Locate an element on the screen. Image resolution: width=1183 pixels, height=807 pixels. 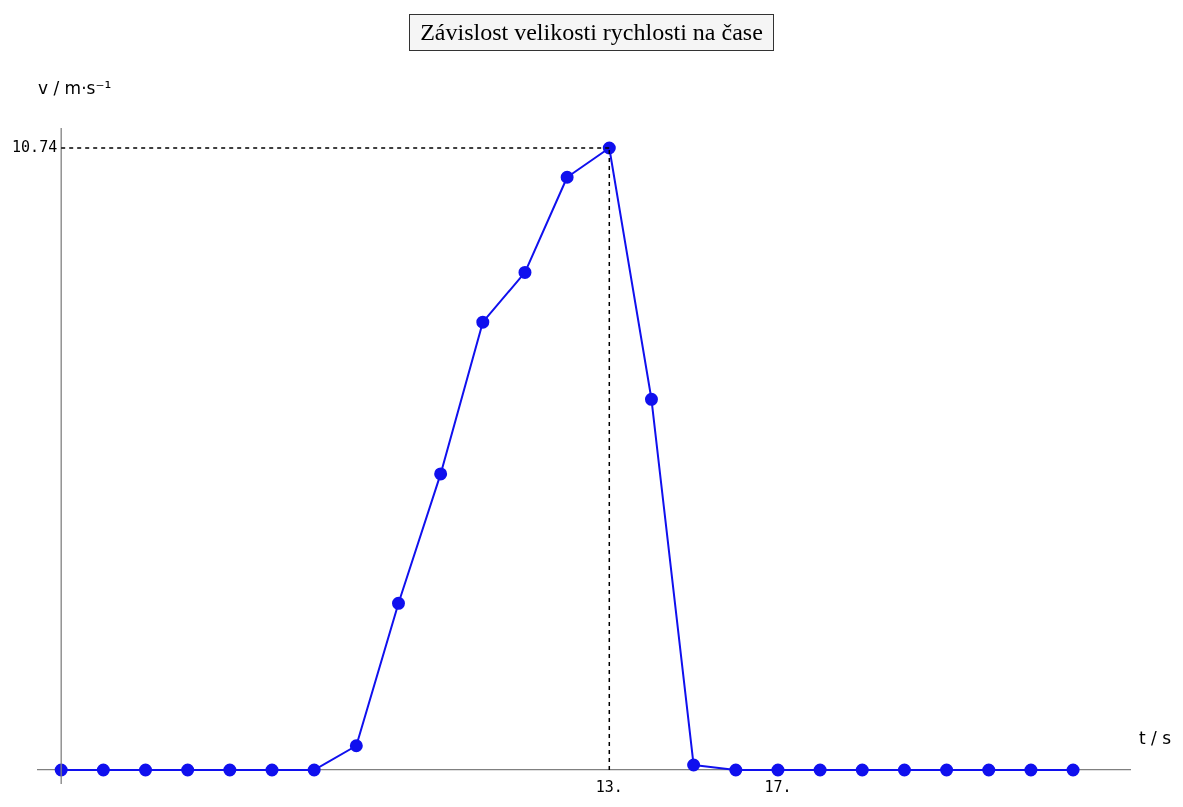
chart-title: Závislost velikosti rychlosti na čase is located at coordinates (591, 32).